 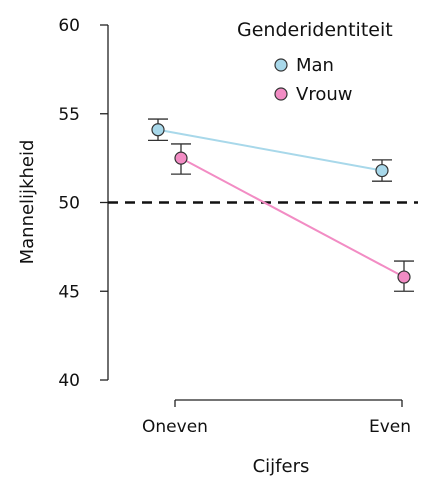 I want to click on legend-label-man: Man, so click(x=315, y=65).